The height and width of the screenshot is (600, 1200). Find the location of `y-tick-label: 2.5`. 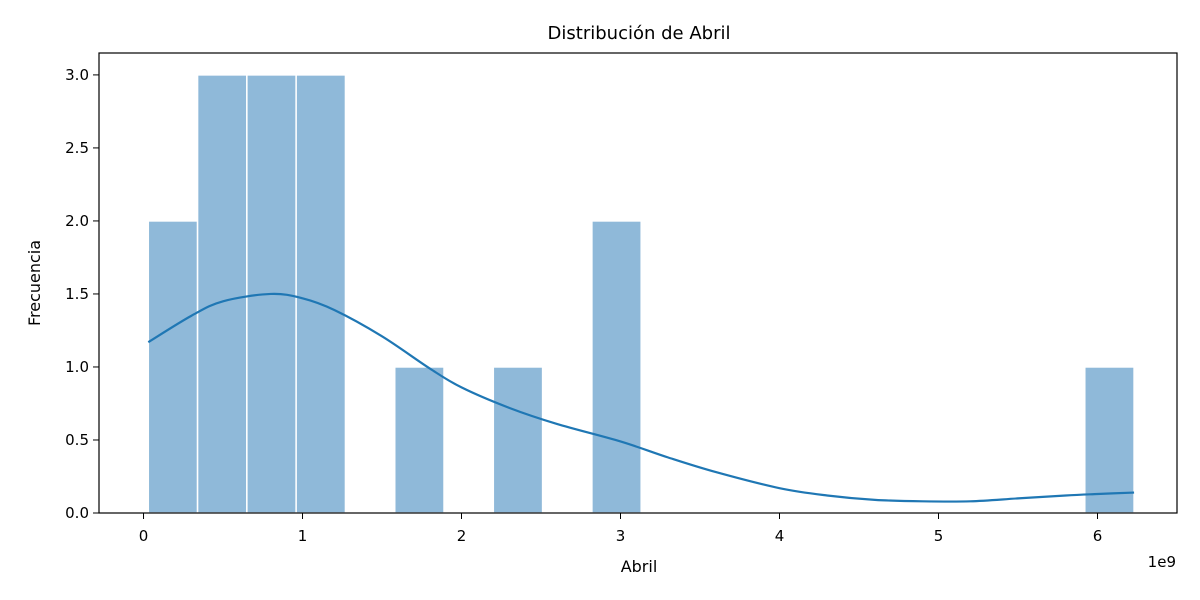

y-tick-label: 2.5 is located at coordinates (77, 148).